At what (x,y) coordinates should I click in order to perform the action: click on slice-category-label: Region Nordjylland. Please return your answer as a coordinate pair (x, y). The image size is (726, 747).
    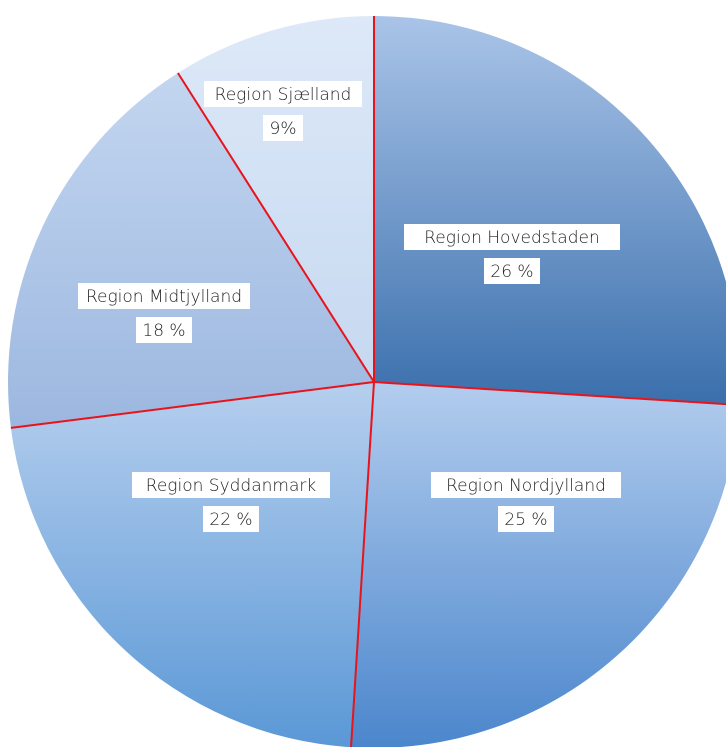
    Looking at the image, I should click on (526, 486).